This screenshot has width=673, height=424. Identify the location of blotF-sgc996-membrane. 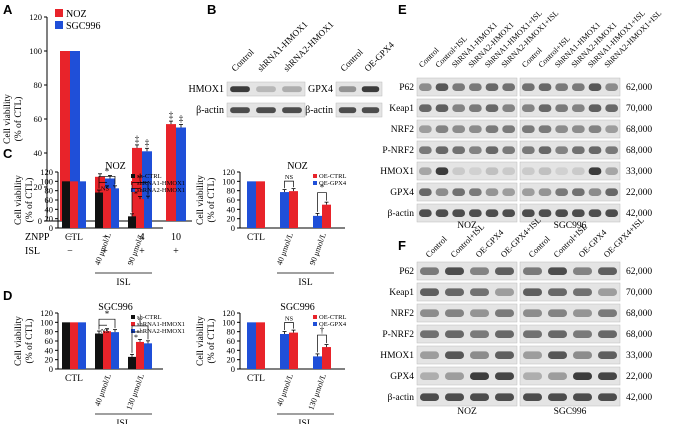
(570, 376).